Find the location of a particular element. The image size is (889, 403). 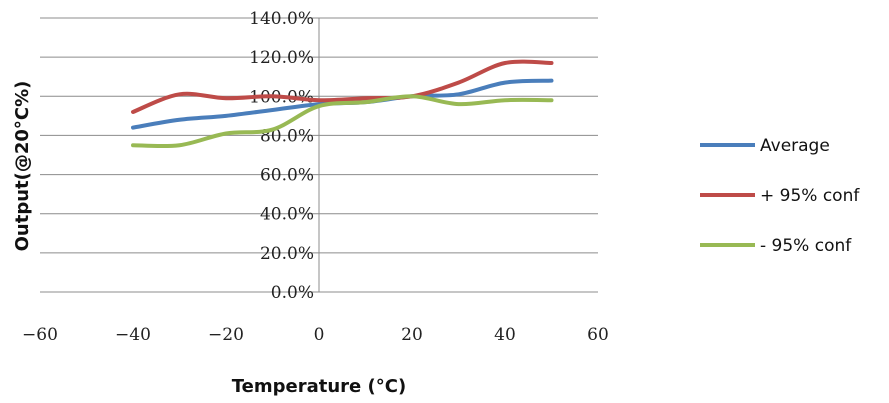

y-tick-label: 80.0% is located at coordinates (287, 136).